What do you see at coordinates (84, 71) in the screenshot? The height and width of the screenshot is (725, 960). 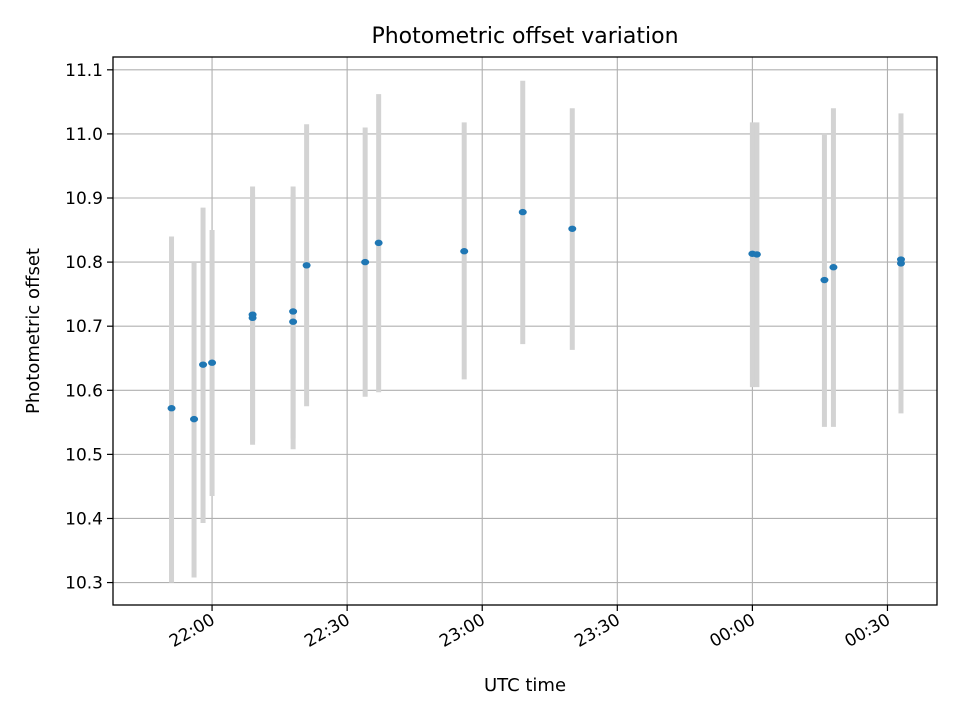 I see `y-tick-label: 11.1` at bounding box center [84, 71].